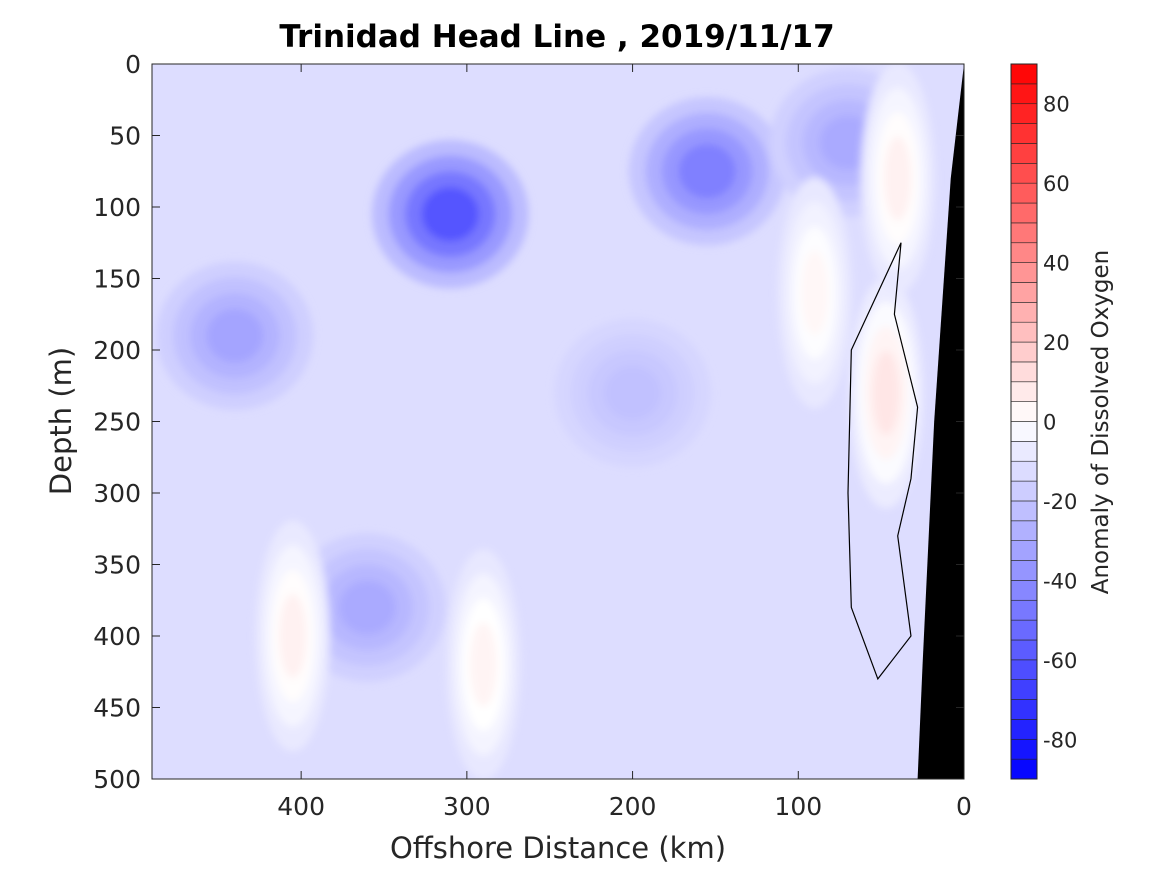 Image resolution: width=1167 pixels, height=875 pixels. I want to click on x-tick-label: 200, so click(633, 806).